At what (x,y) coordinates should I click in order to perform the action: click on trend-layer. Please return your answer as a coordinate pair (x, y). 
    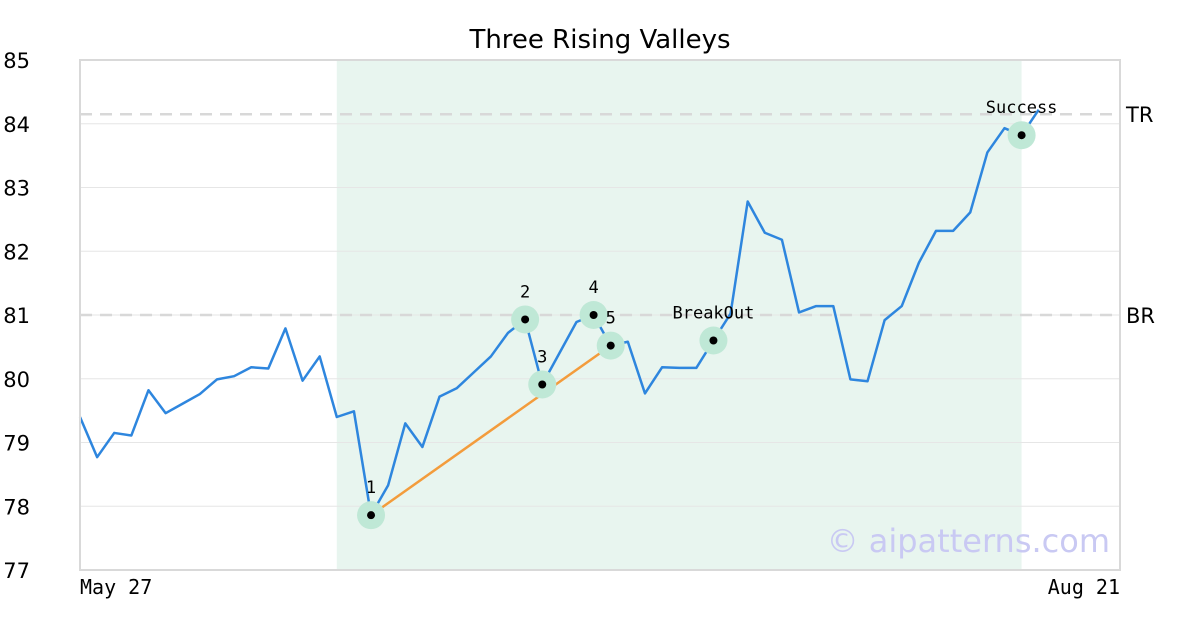
    Looking at the image, I should click on (491, 430).